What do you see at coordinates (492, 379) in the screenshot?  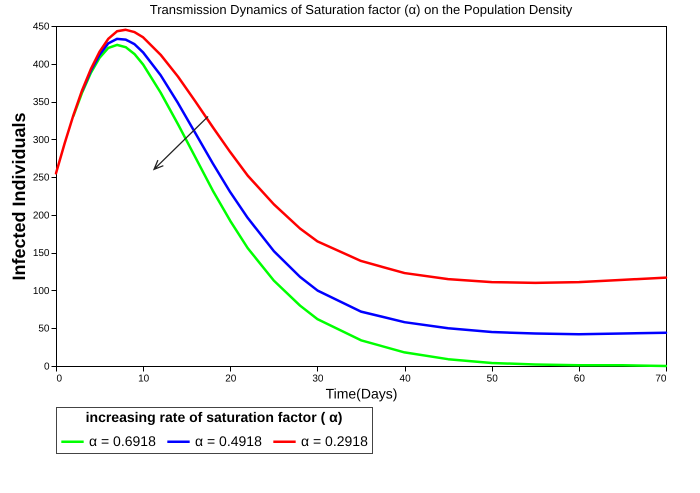 I see `x-tick-label: 50` at bounding box center [492, 379].